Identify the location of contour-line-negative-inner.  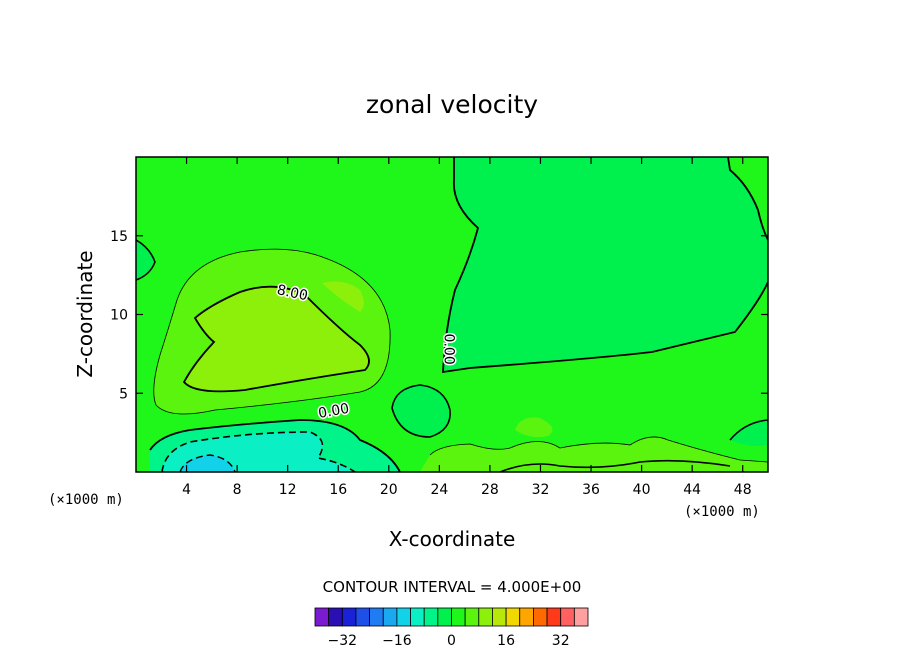
(207, 463).